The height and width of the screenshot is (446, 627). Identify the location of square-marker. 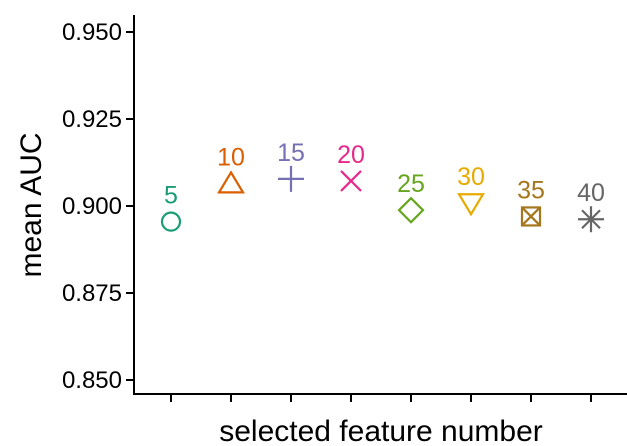
(531, 216).